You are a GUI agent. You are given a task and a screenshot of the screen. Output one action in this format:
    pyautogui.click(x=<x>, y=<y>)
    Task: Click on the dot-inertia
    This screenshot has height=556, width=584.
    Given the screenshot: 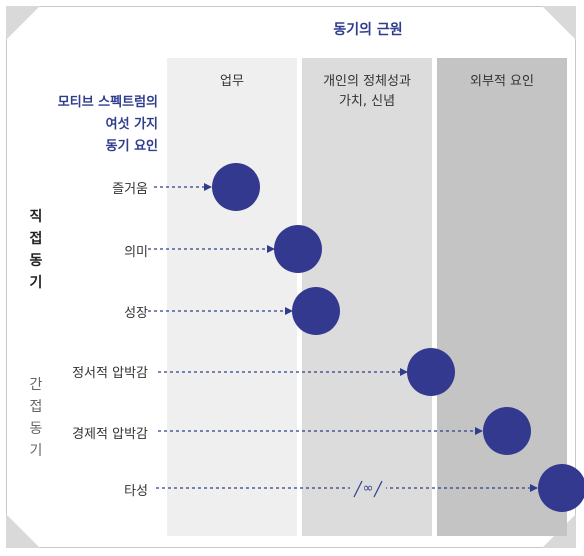 What is the action you would take?
    pyautogui.click(x=561, y=488)
    